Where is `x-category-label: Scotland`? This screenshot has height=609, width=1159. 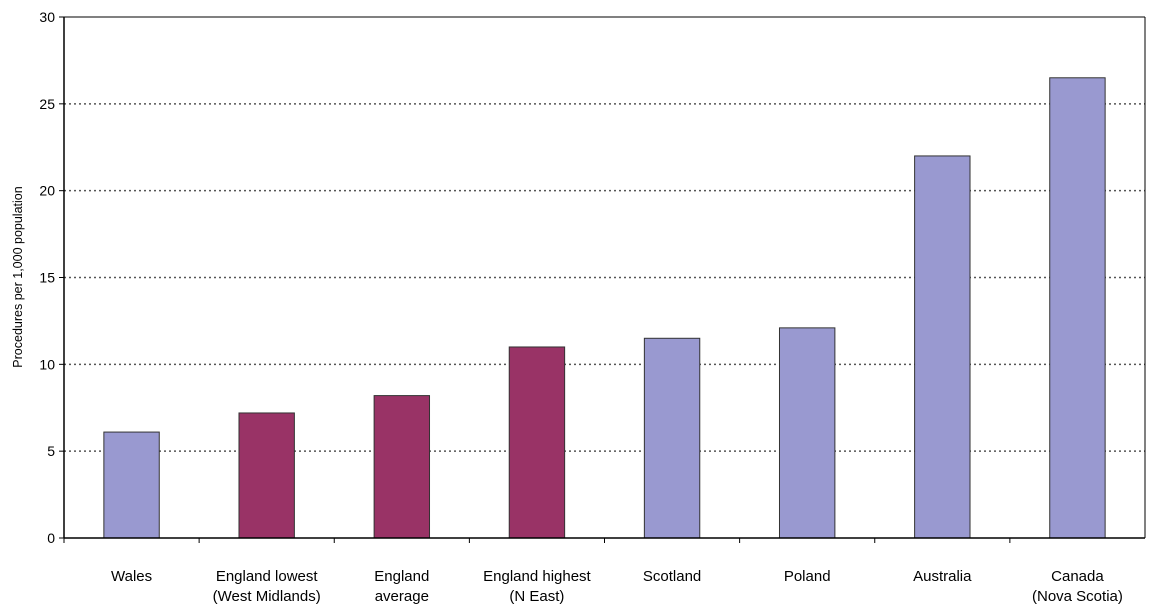 x-category-label: Scotland is located at coordinates (672, 576).